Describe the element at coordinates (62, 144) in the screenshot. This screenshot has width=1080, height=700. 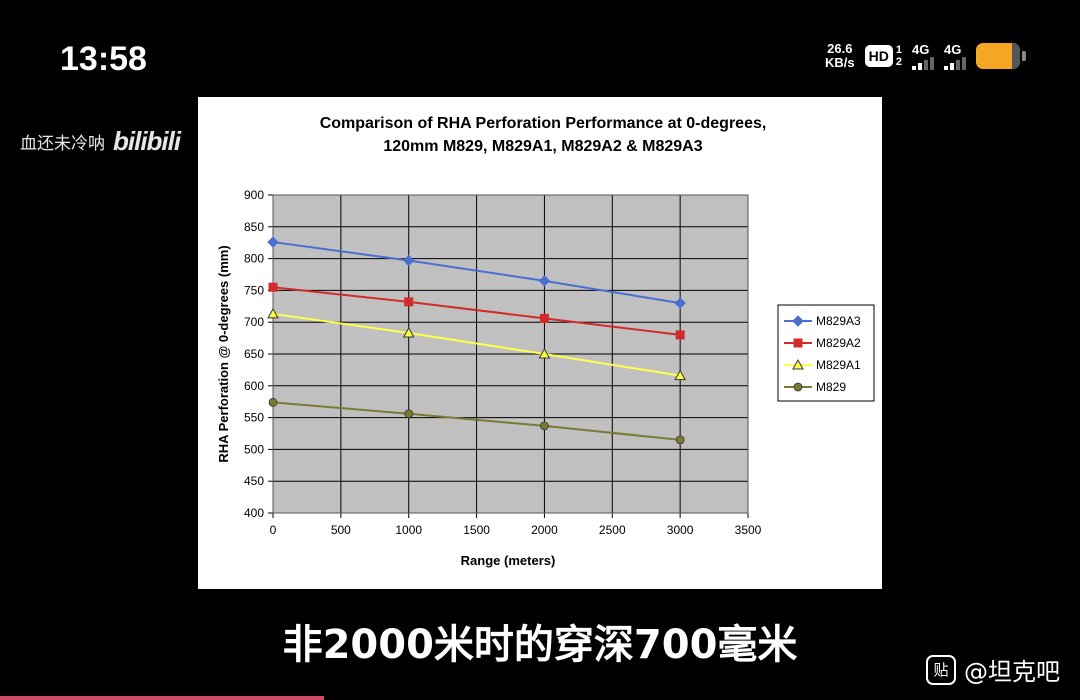
I see `uploader-name: 血还未冷呐` at that location.